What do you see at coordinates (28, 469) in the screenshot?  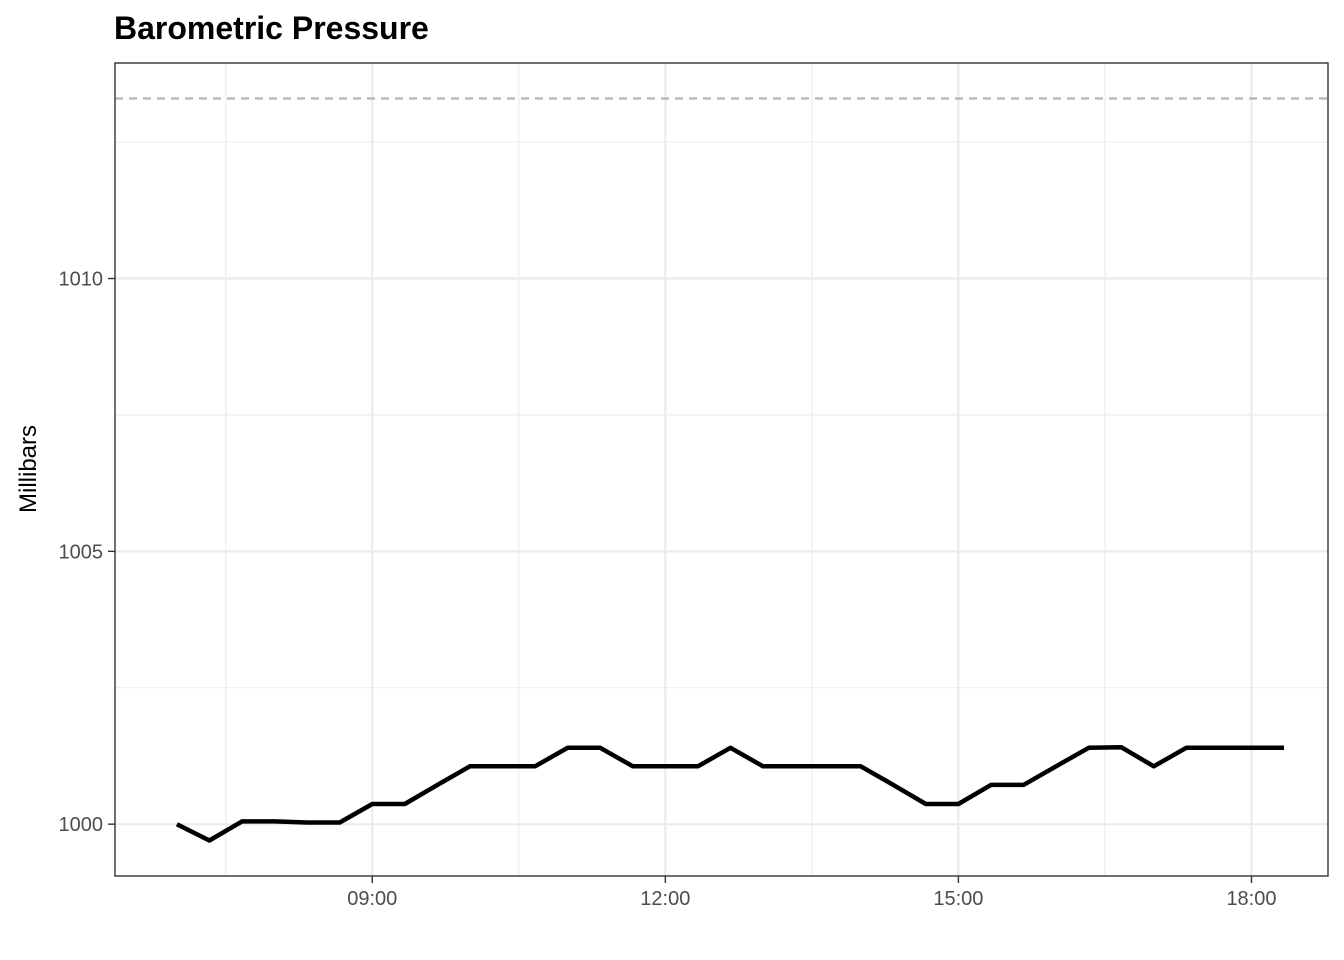 I see `y-axis-label: Millibars` at bounding box center [28, 469].